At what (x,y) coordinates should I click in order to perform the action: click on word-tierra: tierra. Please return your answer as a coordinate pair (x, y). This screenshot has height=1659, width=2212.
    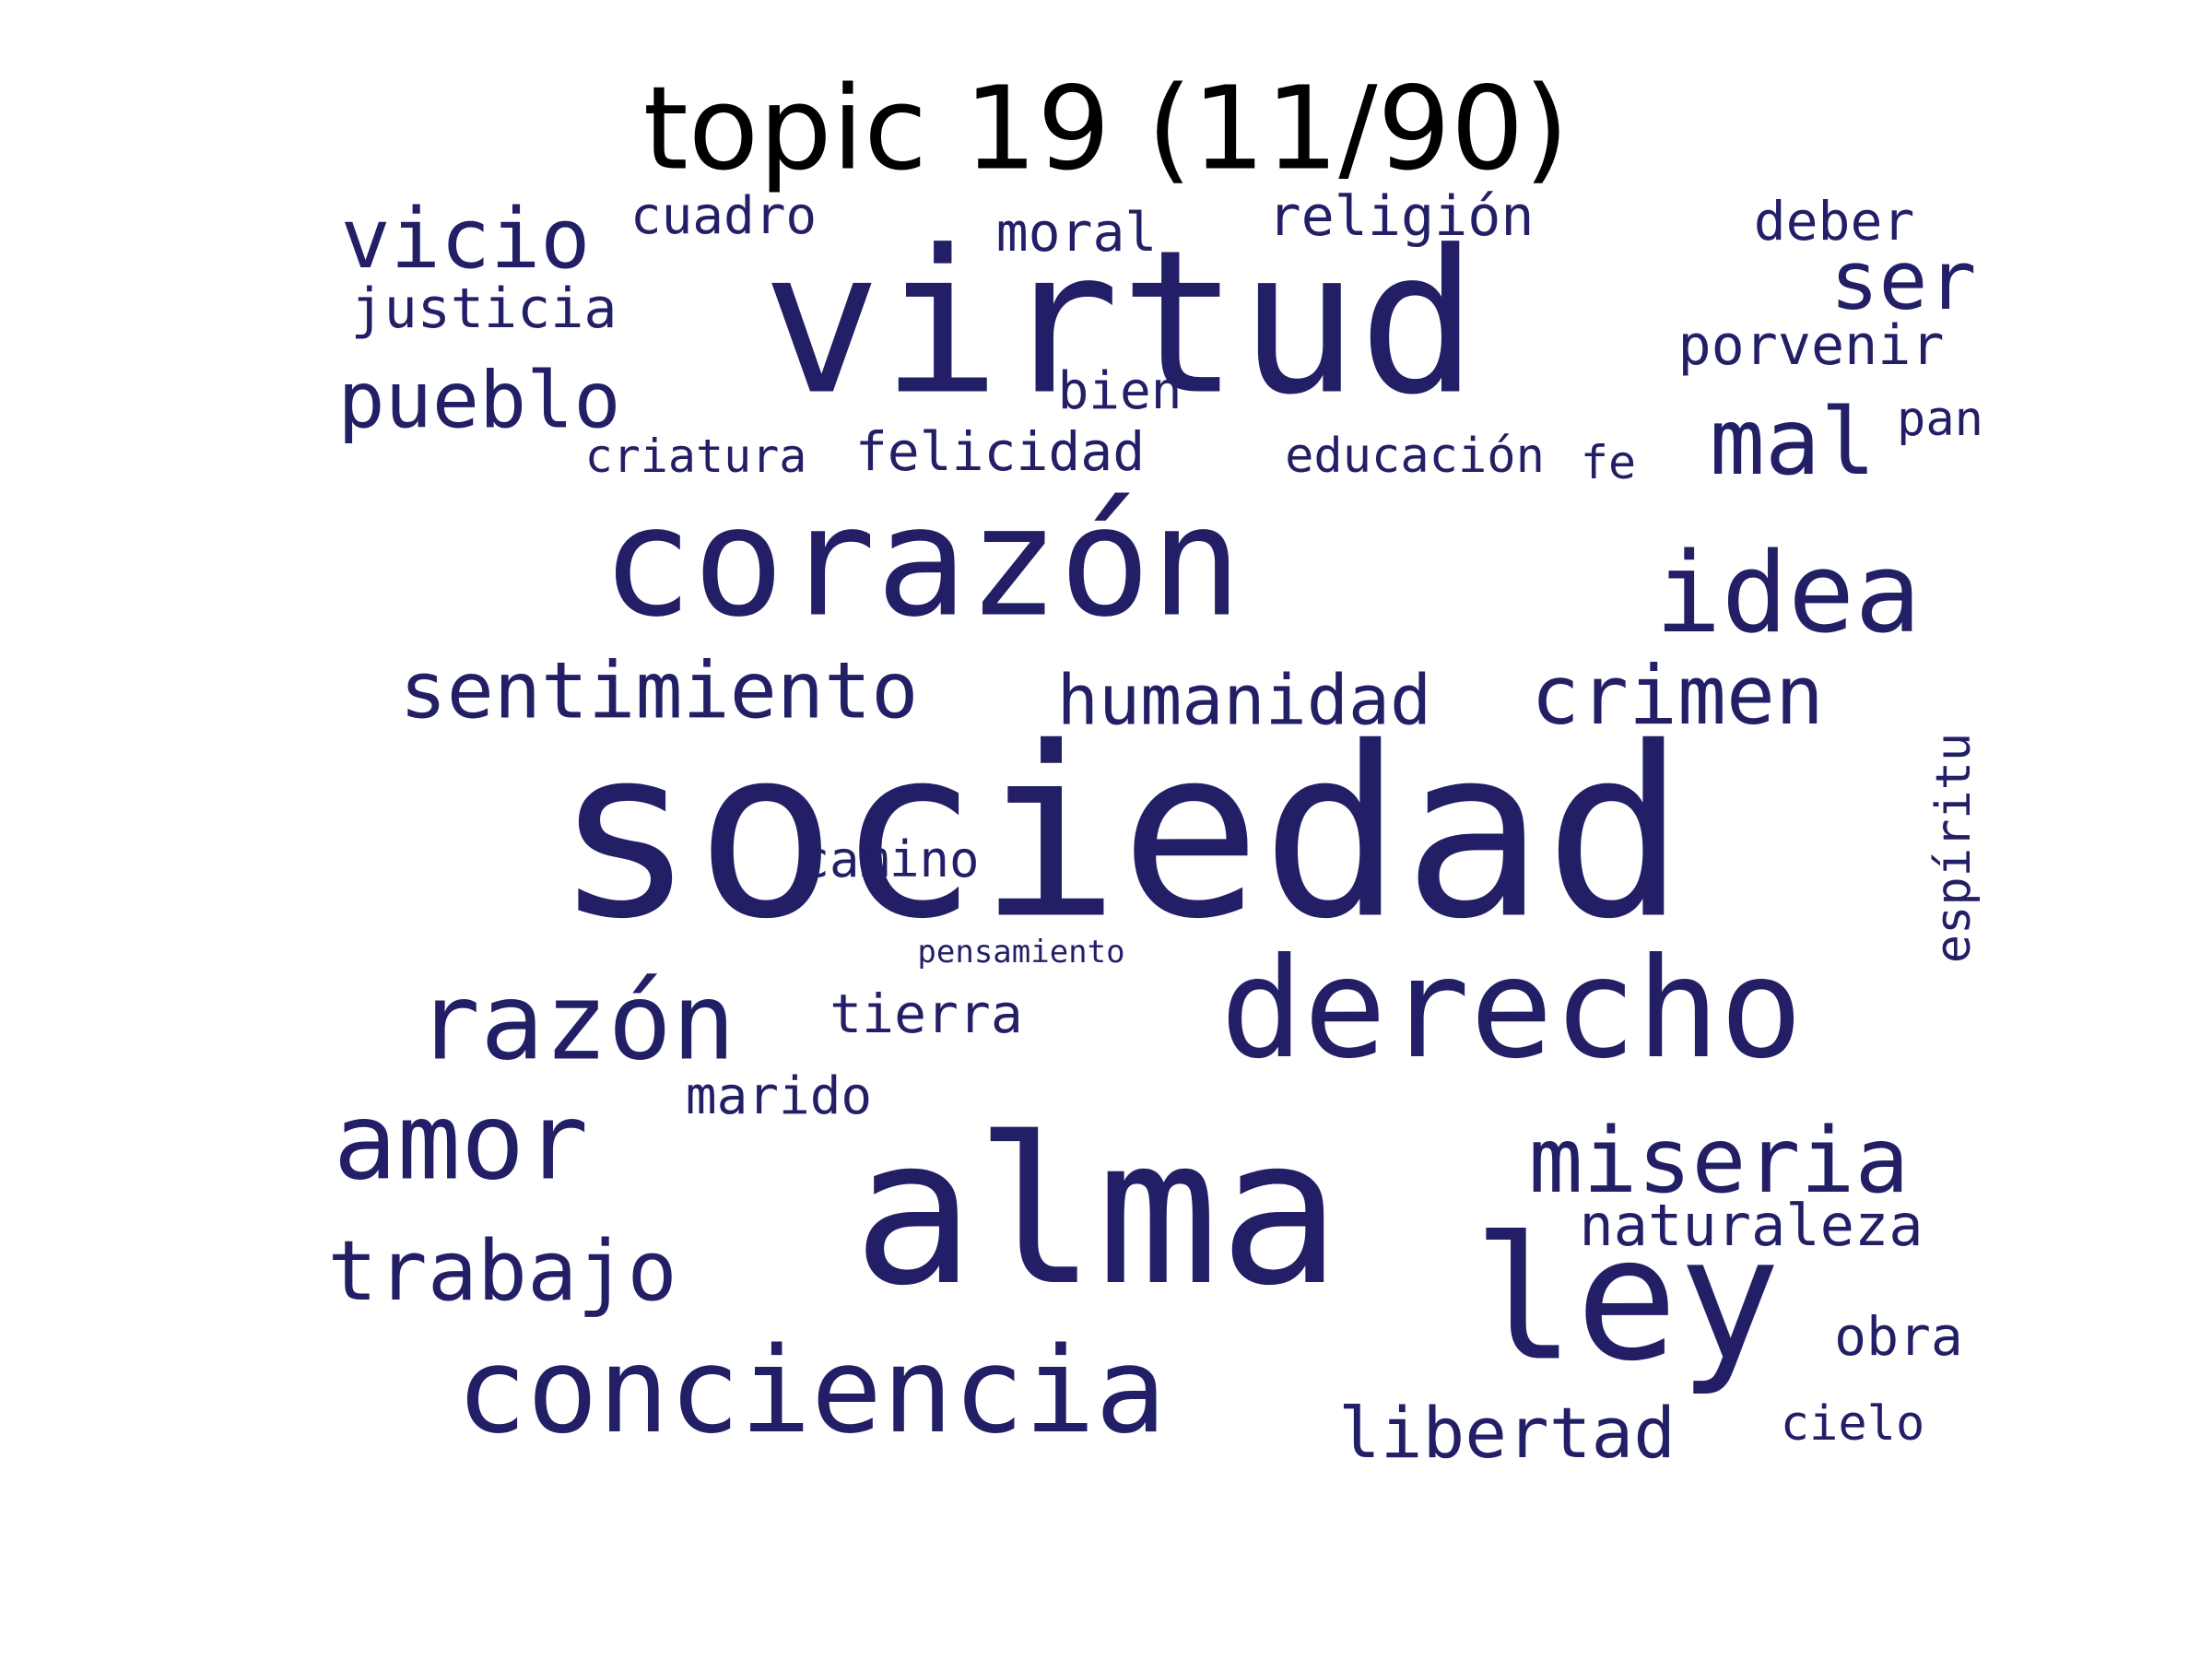
    Looking at the image, I should click on (926, 1013).